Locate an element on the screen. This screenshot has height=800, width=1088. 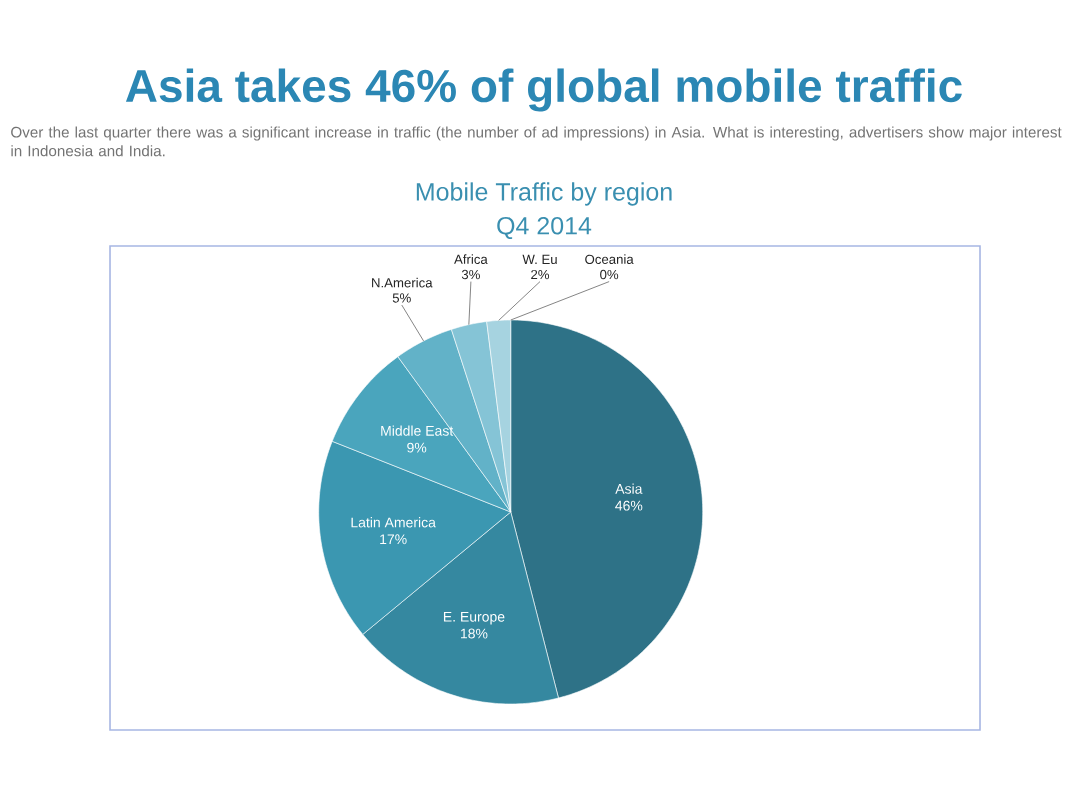
chart-title: Asia takes 46% of global mobile traffic is located at coordinates (543, 90).